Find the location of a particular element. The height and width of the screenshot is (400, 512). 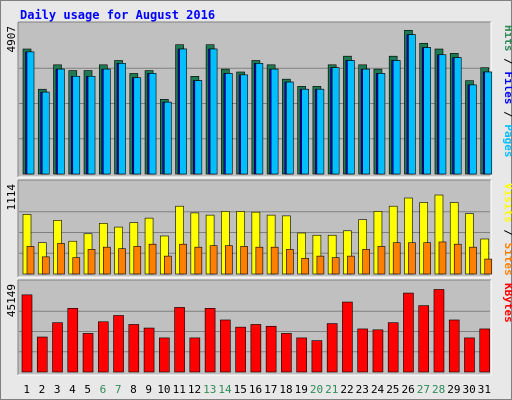

x-tick-label: 4 is located at coordinates (72, 389).